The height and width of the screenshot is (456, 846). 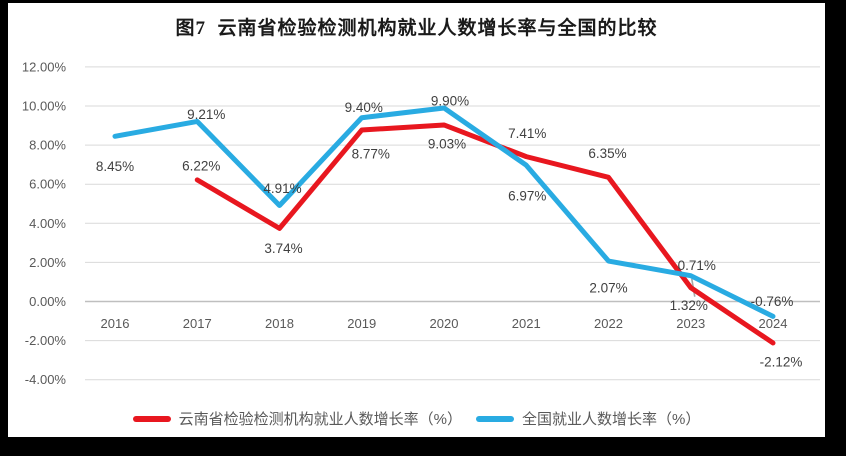 What do you see at coordinates (282, 188) in the screenshot?
I see `data-label: 4.91%` at bounding box center [282, 188].